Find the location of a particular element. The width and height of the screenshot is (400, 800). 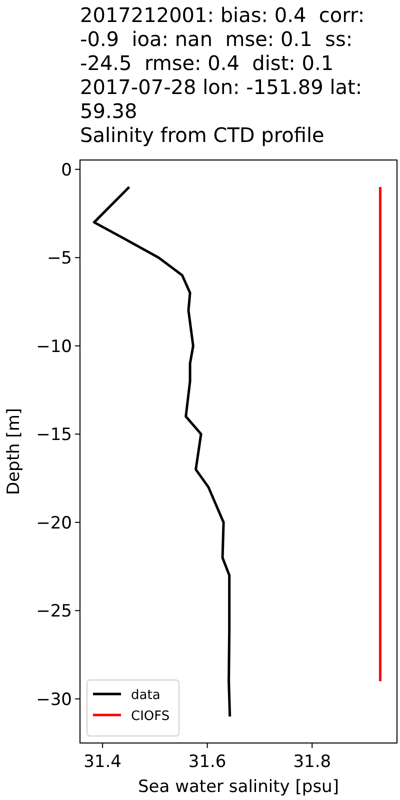

x-tick-label: 31.8 is located at coordinates (312, 762).